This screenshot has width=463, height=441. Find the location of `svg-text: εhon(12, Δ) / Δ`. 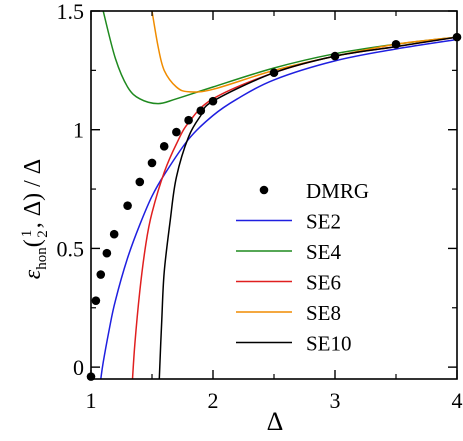

svg-text: εhon(12, Δ) / Δ is located at coordinates (35, 219).